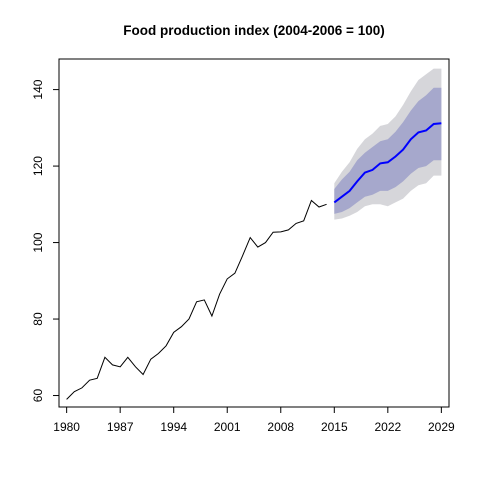 The height and width of the screenshot is (480, 480). Describe the element at coordinates (334, 427) in the screenshot. I see `x-tick-label: 2015` at that location.